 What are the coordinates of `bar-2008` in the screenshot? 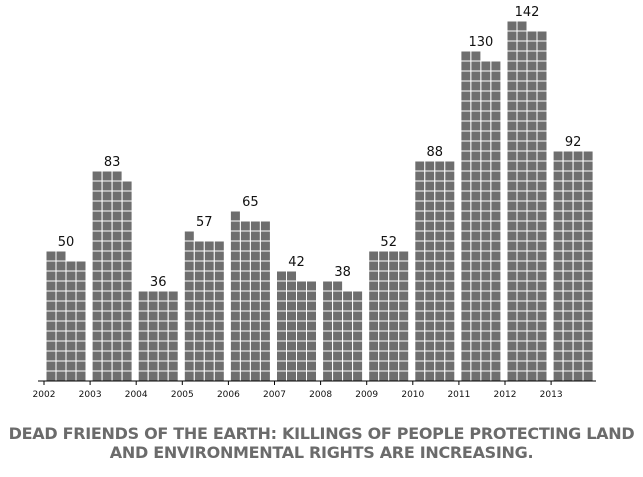 It's located at (343, 331).